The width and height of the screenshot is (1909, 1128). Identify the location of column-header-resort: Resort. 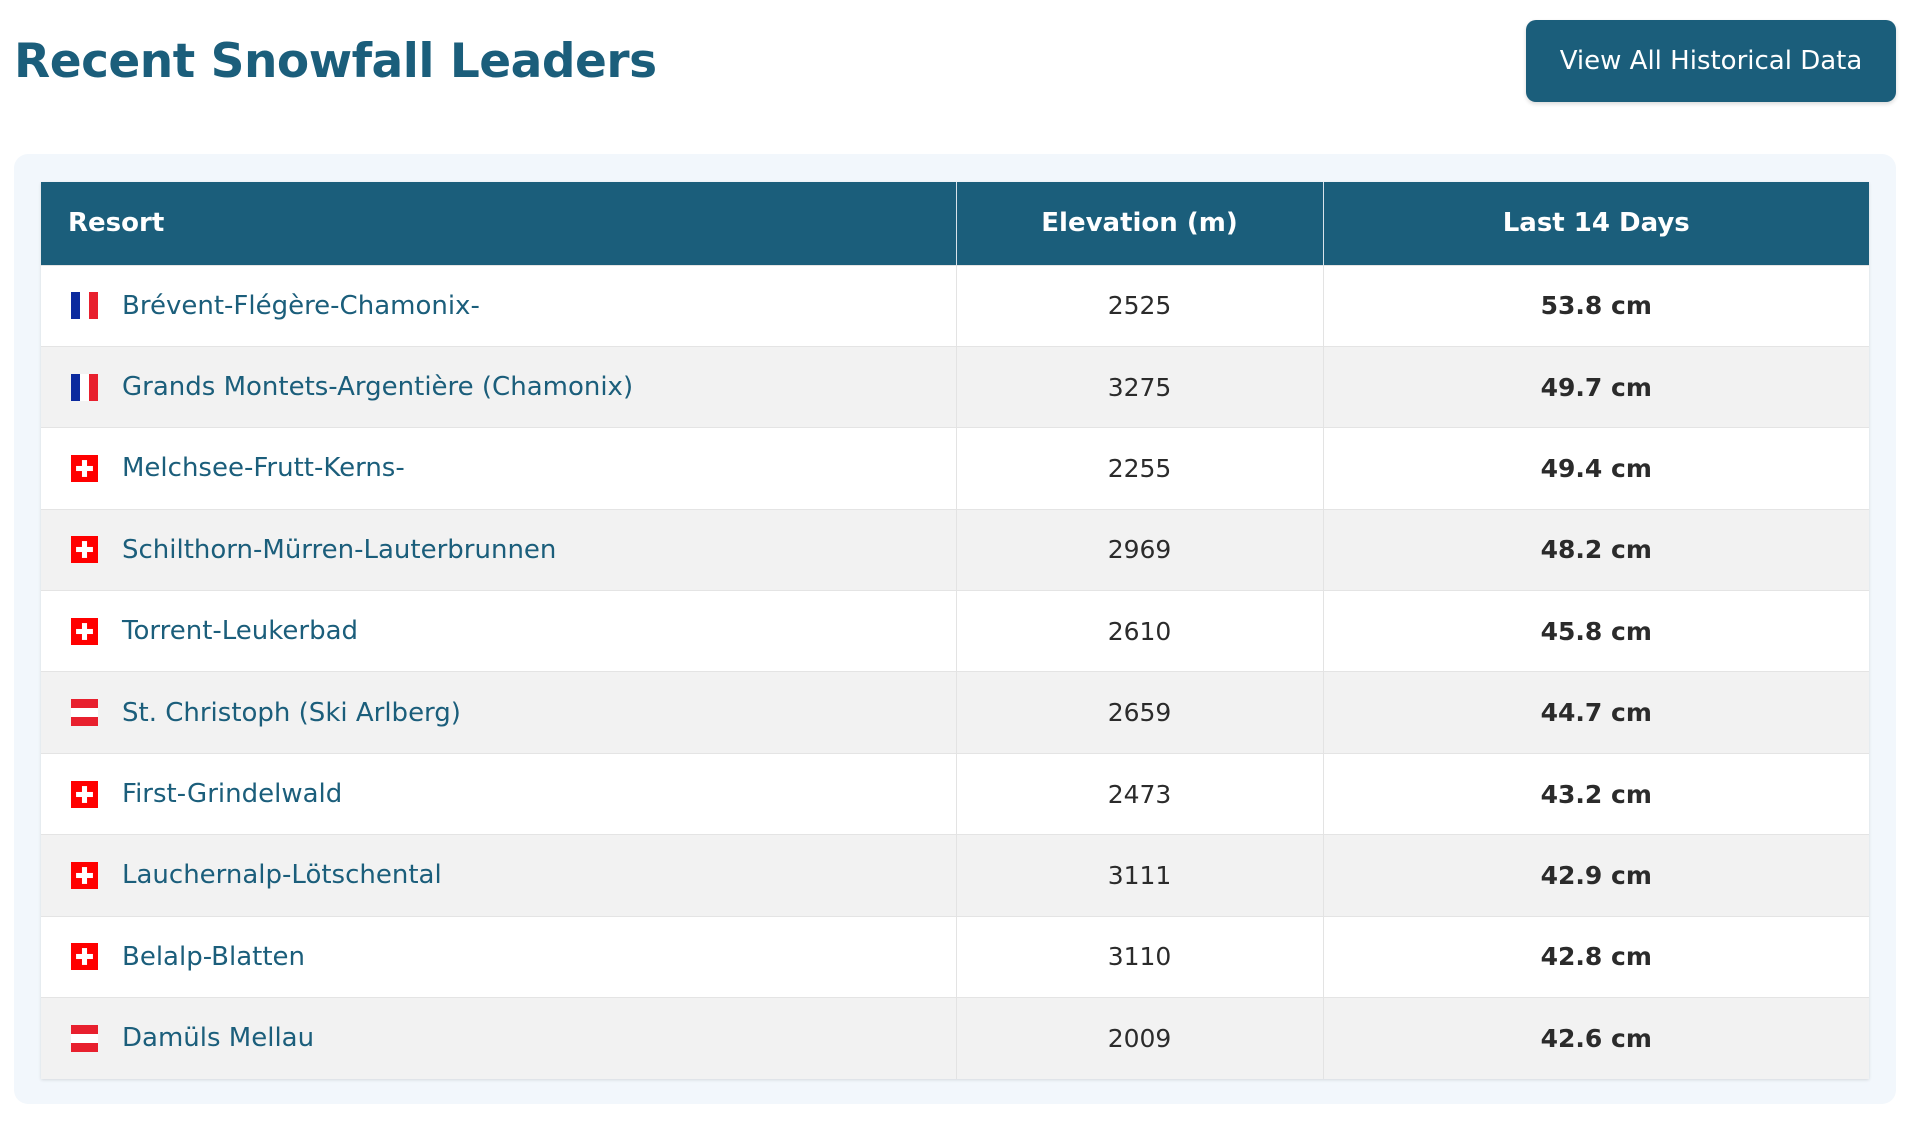
(499, 223).